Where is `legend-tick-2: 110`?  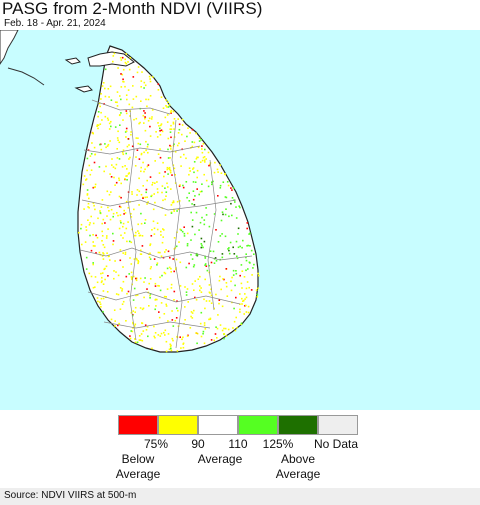 legend-tick-2: 110 is located at coordinates (238, 444).